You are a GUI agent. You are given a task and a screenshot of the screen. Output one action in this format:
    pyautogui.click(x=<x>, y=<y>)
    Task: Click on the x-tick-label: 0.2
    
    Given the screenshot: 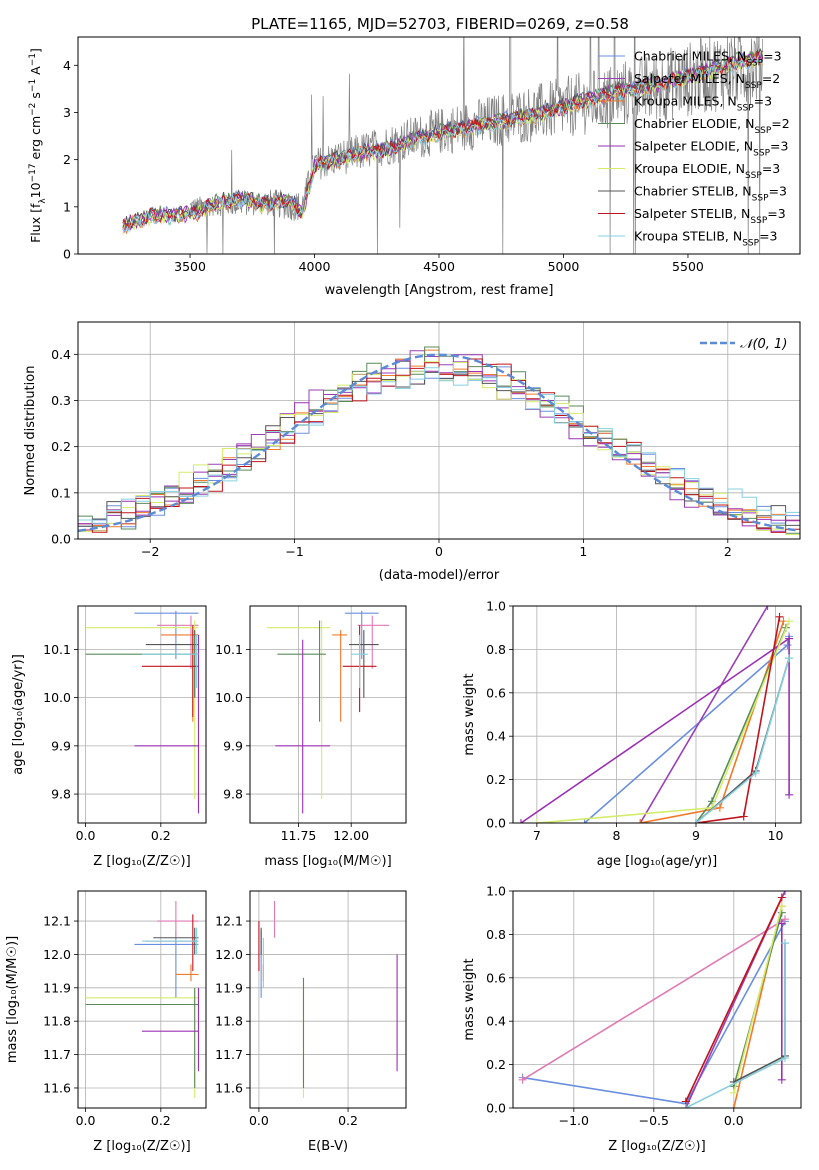 What is the action you would take?
    pyautogui.click(x=161, y=1120)
    